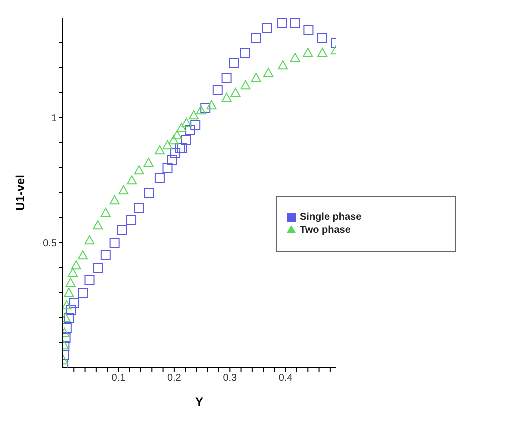 This screenshot has width=528, height=423. I want to click on x-tick-label: 0.3, so click(230, 378).